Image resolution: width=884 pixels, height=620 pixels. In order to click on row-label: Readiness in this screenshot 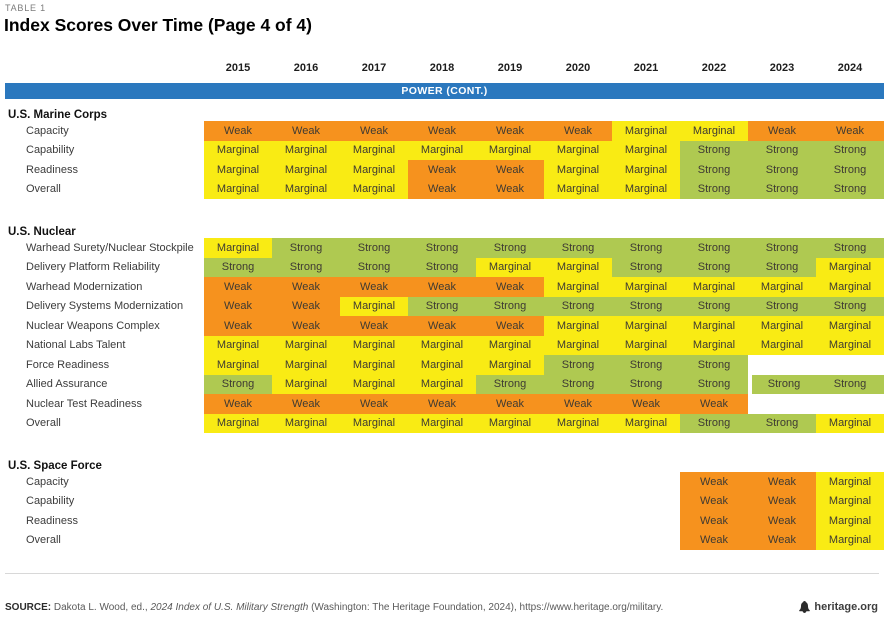, I will do `click(52, 169)`.